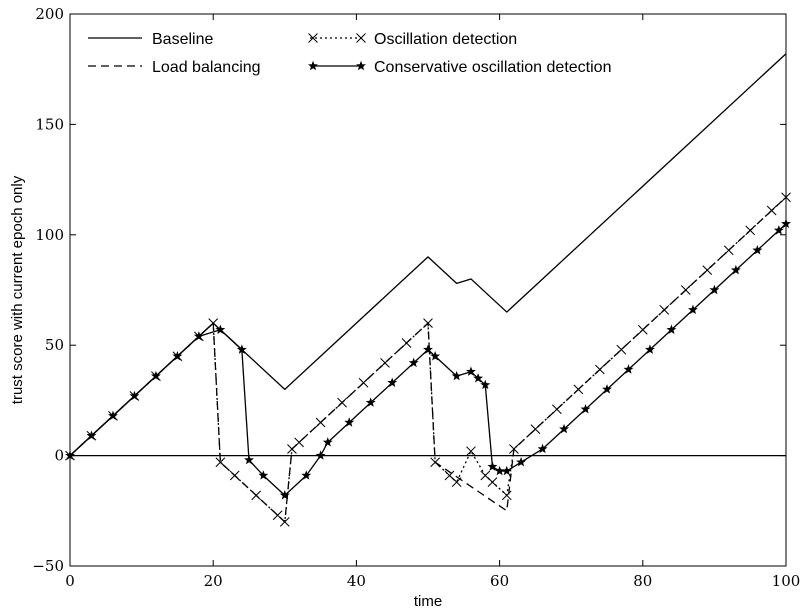 Image resolution: width=801 pixels, height=610 pixels. Describe the element at coordinates (59, 456) in the screenshot. I see `y-tick-label: 0` at that location.